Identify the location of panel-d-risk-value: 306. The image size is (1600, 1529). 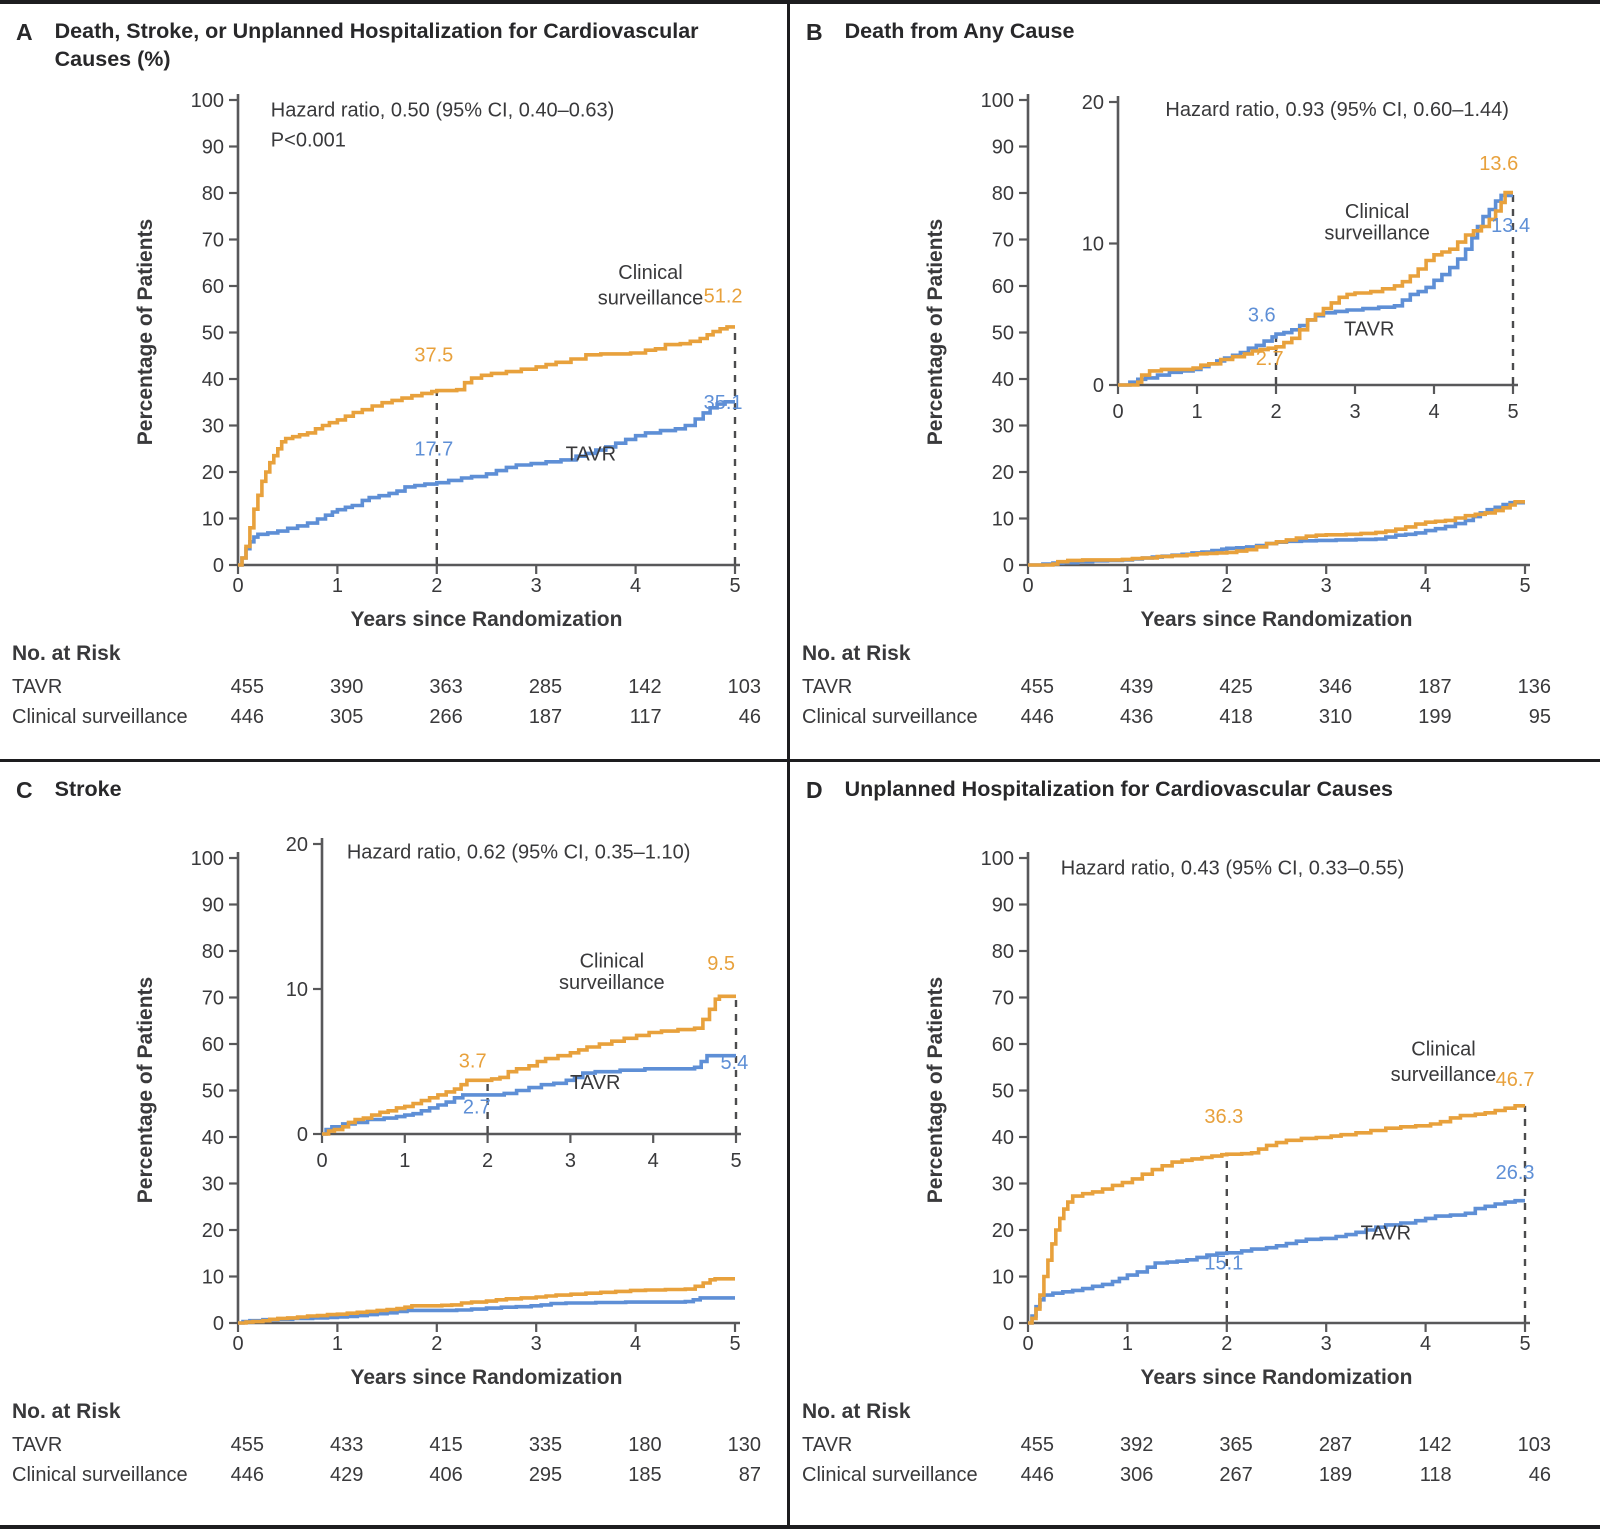
(1136, 1475).